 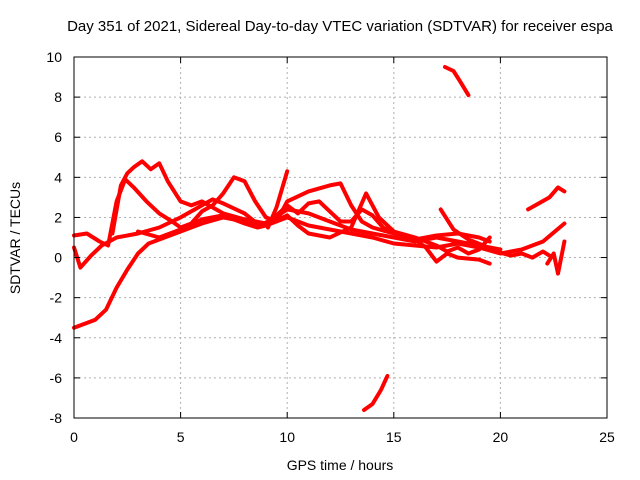 What do you see at coordinates (56, 338) in the screenshot?
I see `y-tick-label: -4` at bounding box center [56, 338].